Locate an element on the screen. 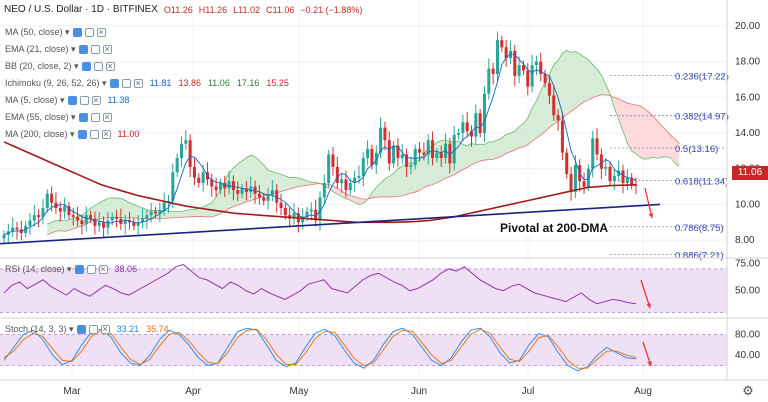  indicator-label: EMA (21, close) ▾ is located at coordinates (40, 48).